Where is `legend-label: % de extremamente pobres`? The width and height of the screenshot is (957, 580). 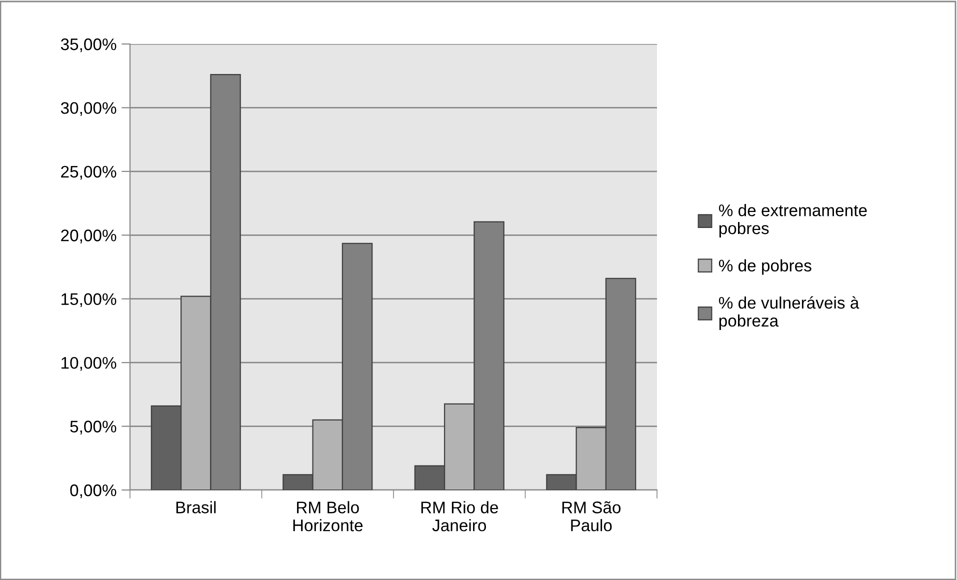
legend-label: % de extremamente pobres is located at coordinates (792, 221).